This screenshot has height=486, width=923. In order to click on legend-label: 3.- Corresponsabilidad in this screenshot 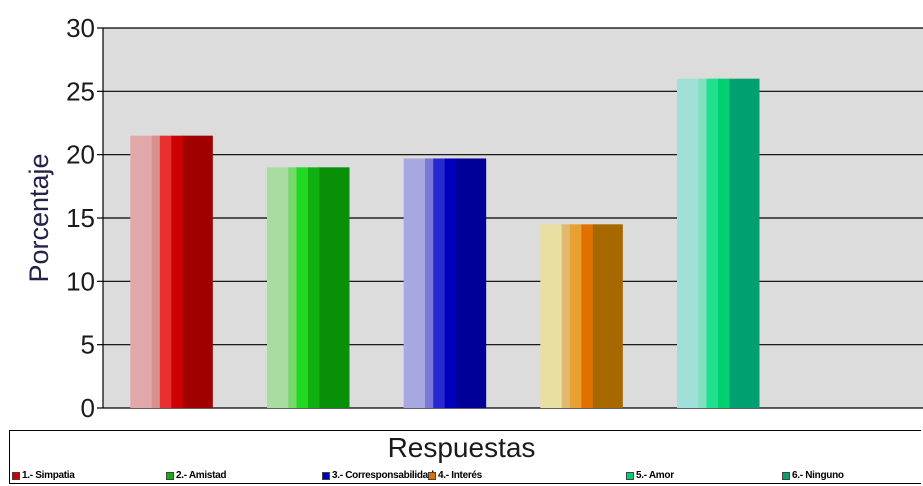, I will do `click(383, 475)`.